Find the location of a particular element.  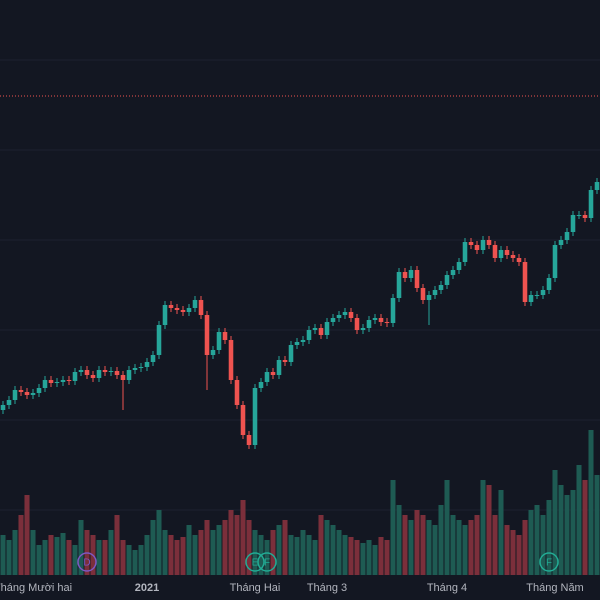

event-label: E is located at coordinates (255, 563).